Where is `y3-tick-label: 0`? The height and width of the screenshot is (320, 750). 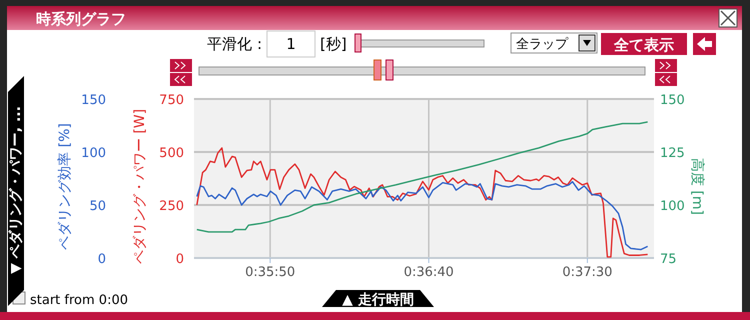
y3-tick-label: 0 is located at coordinates (102, 259).